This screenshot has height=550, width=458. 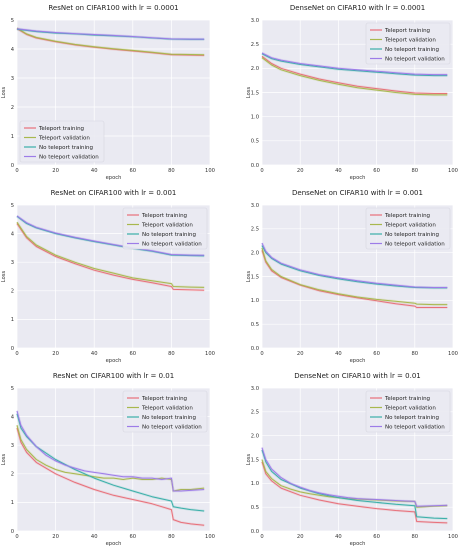 I want to click on chart-title: ResNet on CIFAR100 with lr = 0.01, so click(x=113, y=376).